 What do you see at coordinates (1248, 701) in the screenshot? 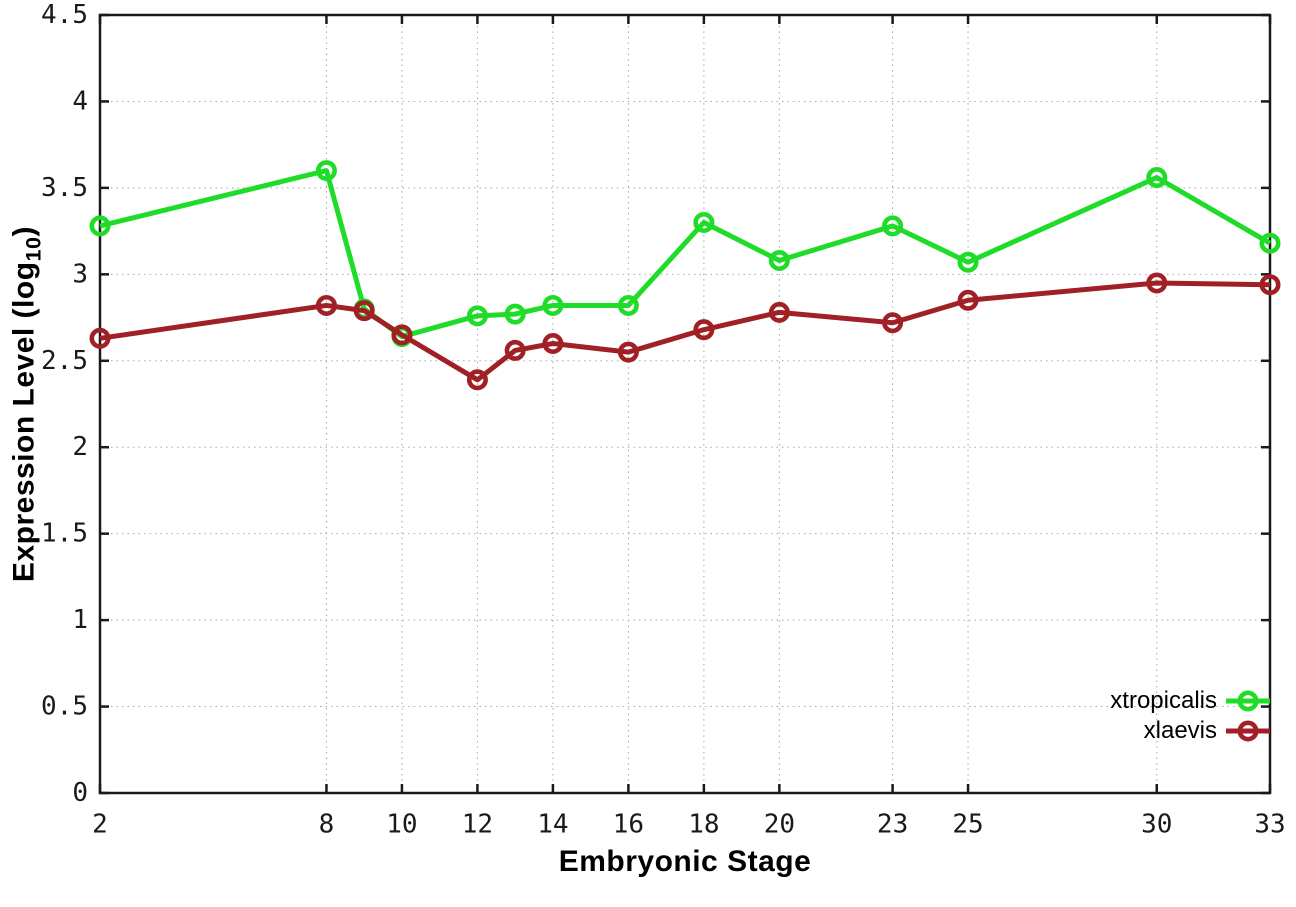
I see `xtropicalis-line-marker-icon` at bounding box center [1248, 701].